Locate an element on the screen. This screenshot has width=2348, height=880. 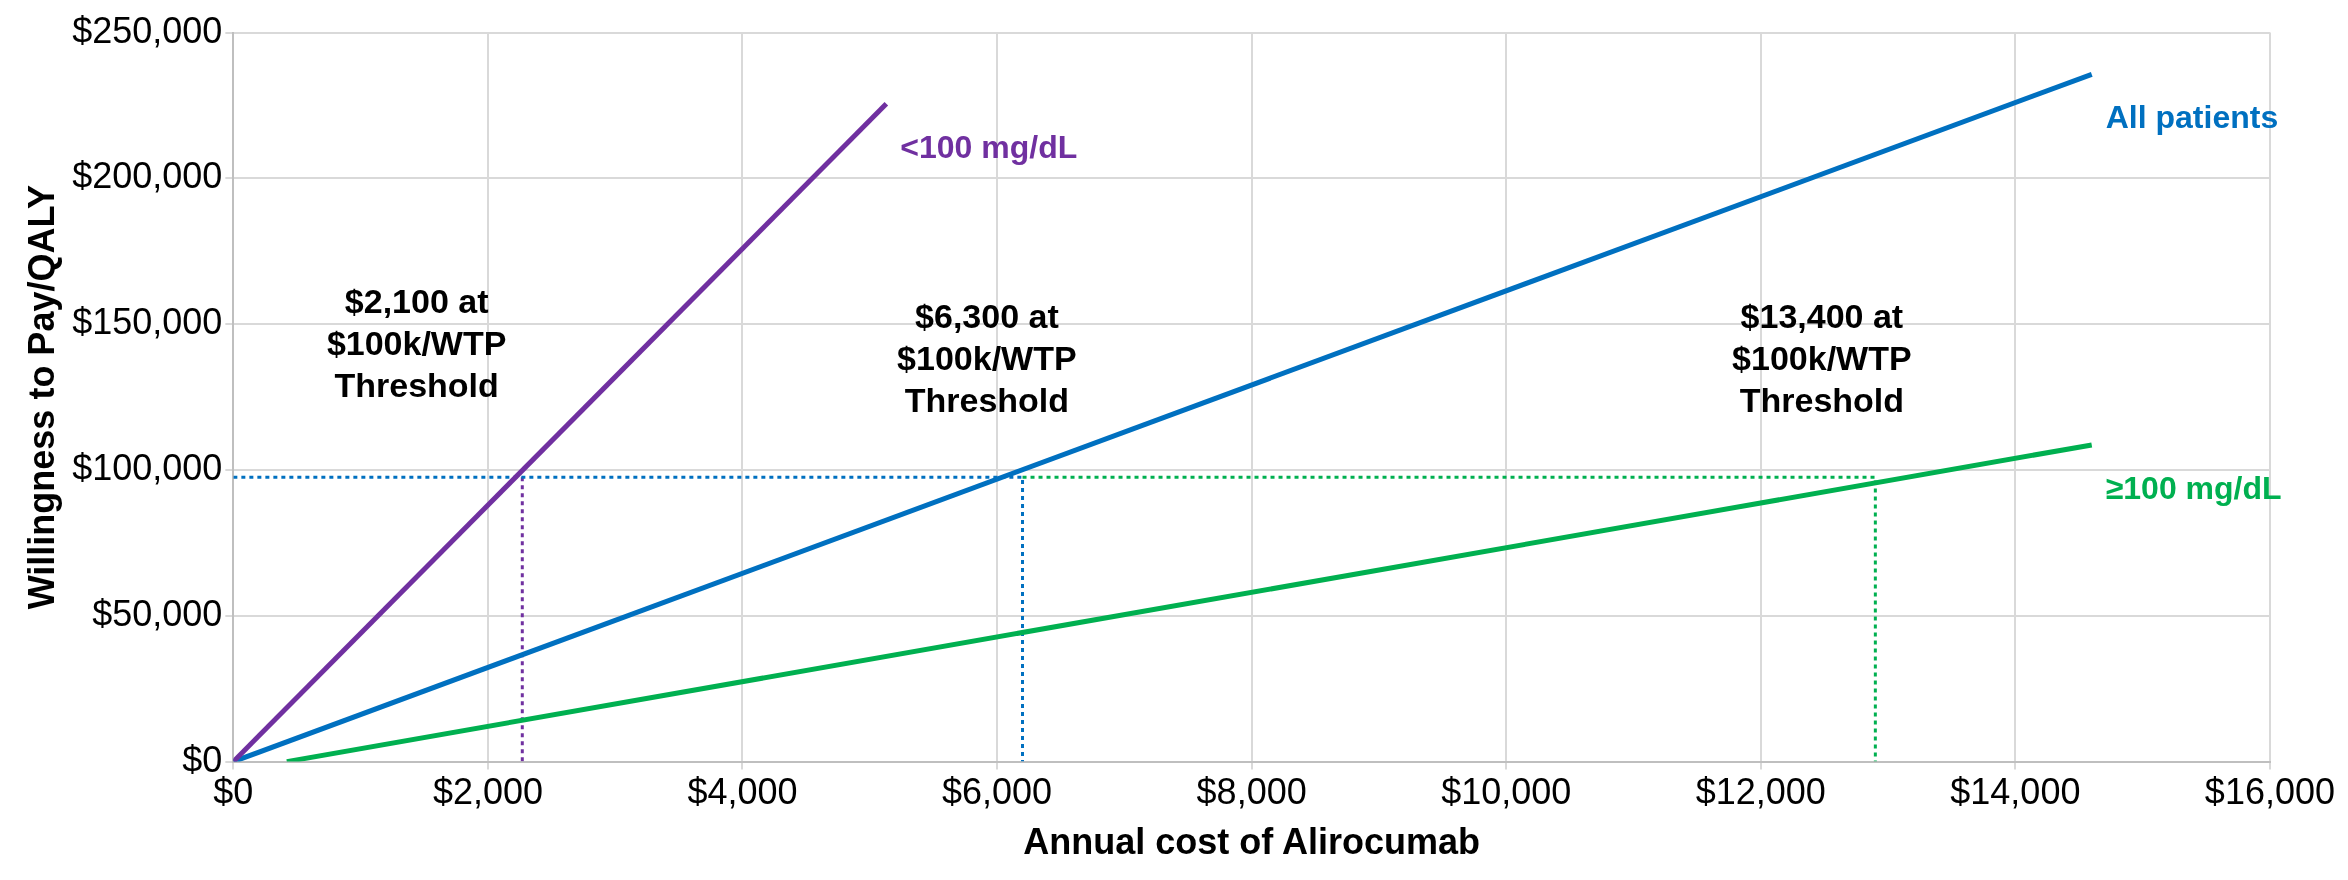
series-label: All patients is located at coordinates (2192, 117).